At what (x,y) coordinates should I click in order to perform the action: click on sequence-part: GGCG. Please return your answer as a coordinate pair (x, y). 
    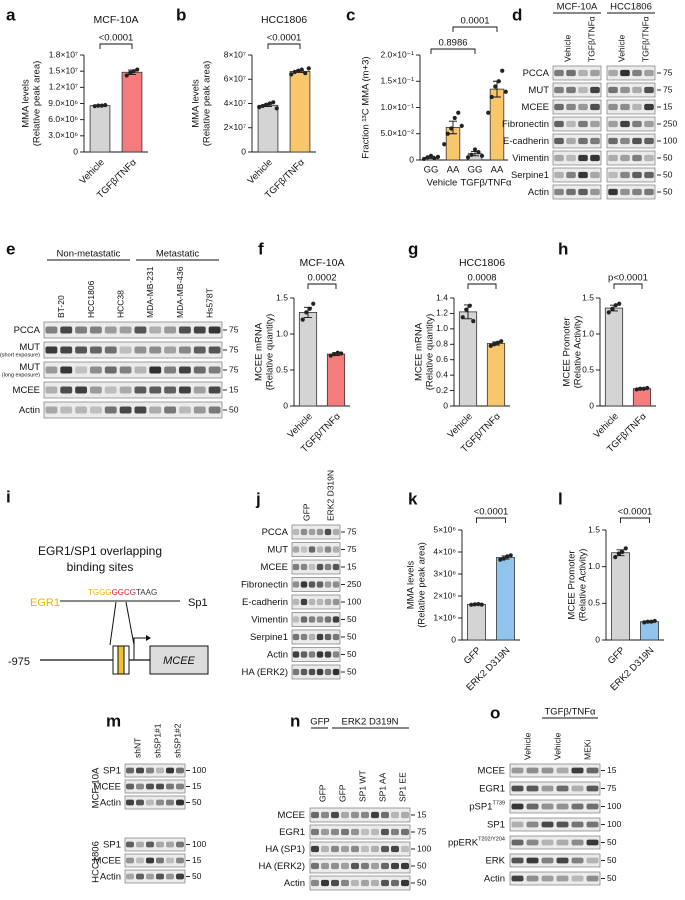
    Looking at the image, I should click on (124, 592).